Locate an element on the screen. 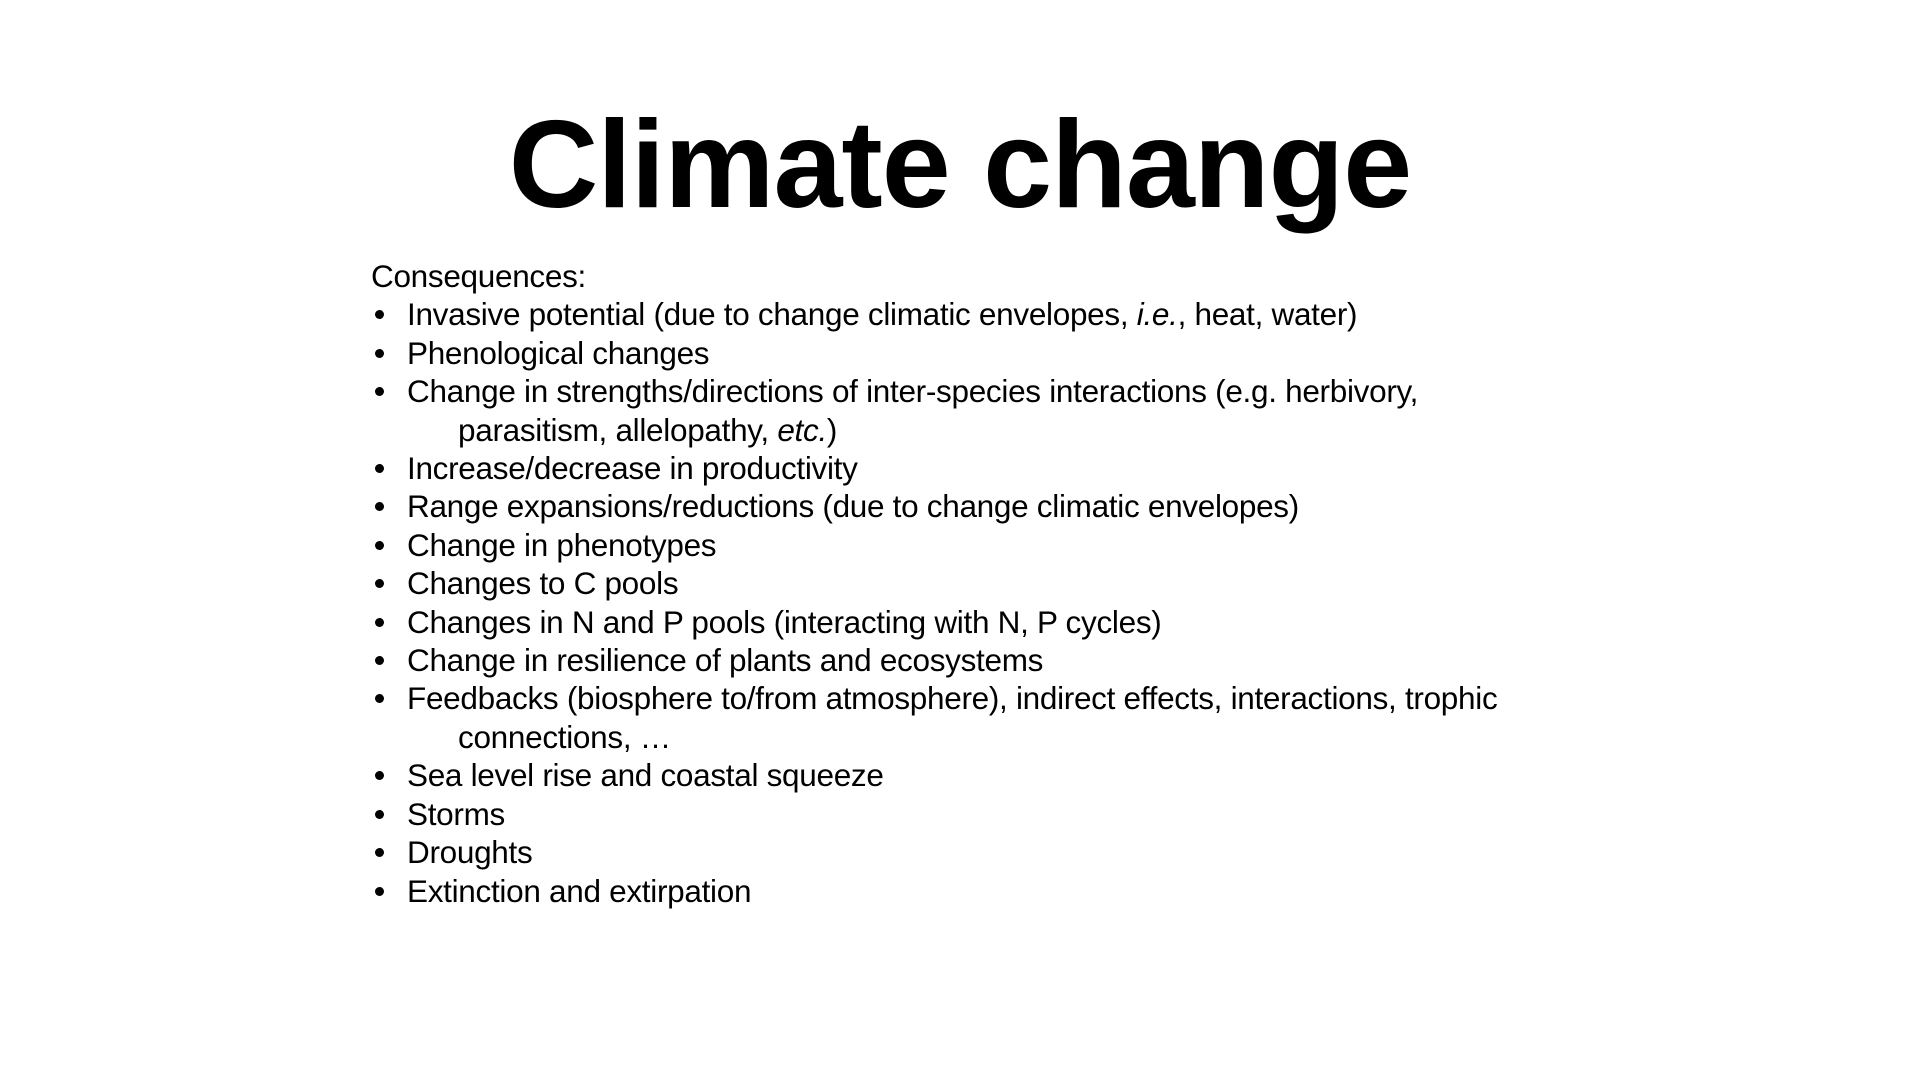  slide-title: Climate change is located at coordinates (960, 165).